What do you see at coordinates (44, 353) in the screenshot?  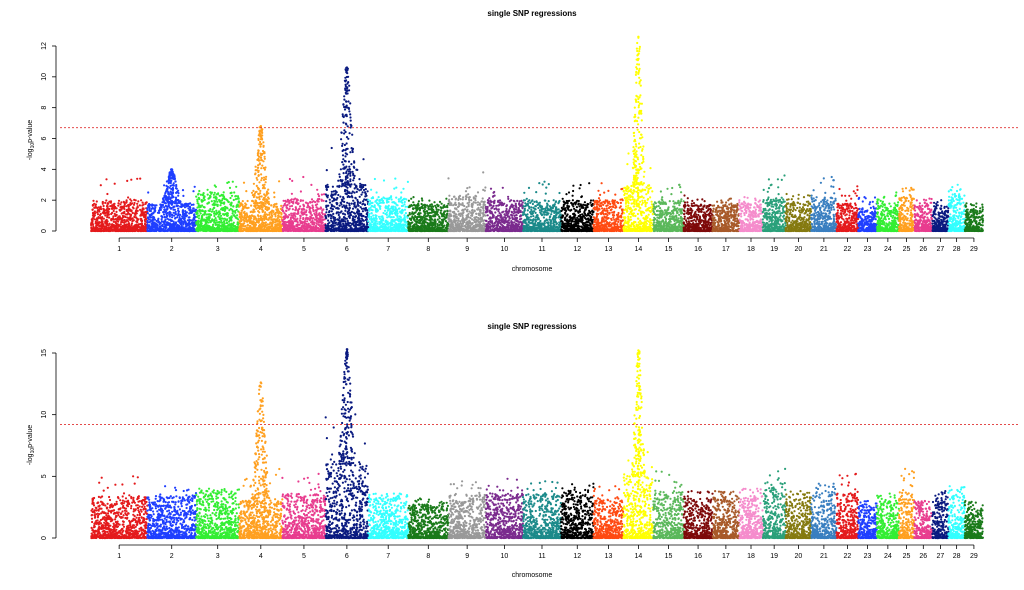 I see `y-tick-label: 15` at bounding box center [44, 353].